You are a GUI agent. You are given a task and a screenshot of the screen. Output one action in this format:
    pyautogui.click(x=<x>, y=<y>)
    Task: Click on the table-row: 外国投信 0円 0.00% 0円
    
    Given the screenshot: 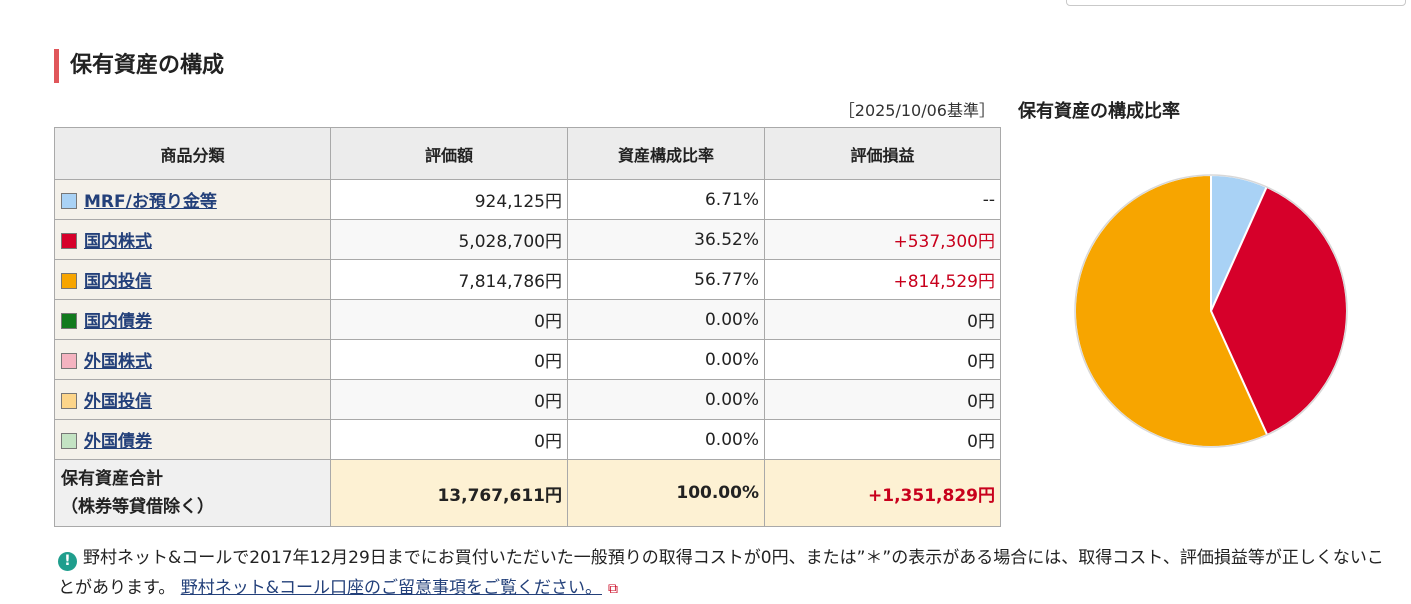 What is the action you would take?
    pyautogui.click(x=527, y=399)
    